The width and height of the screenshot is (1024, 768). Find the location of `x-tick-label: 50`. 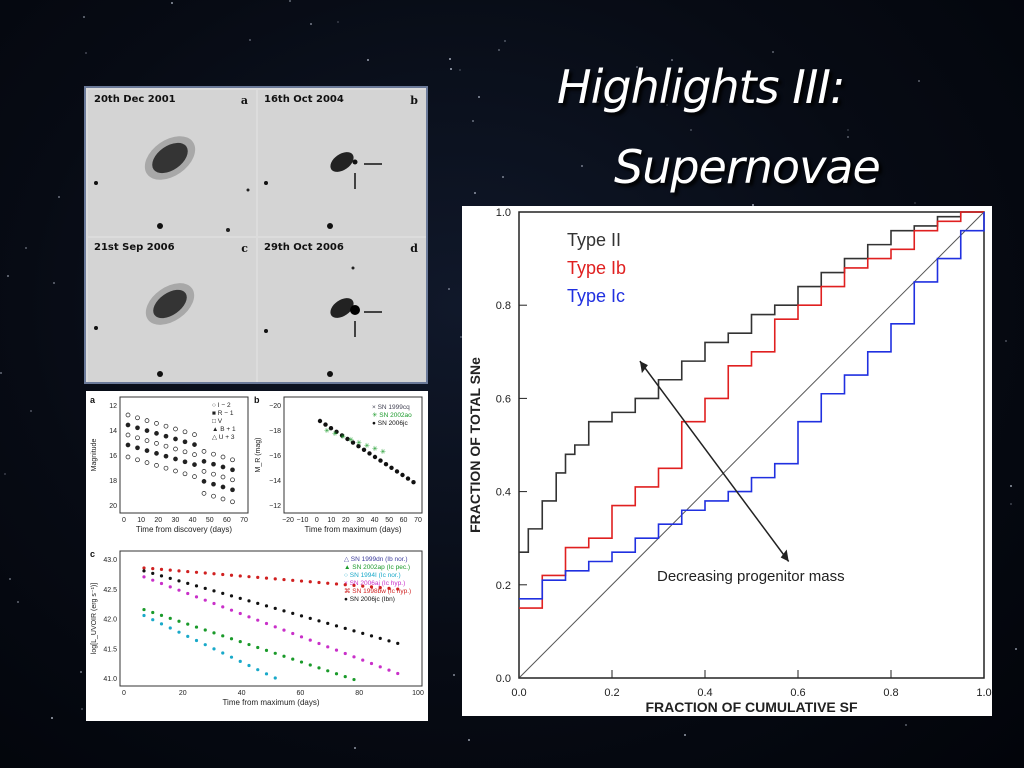

x-tick-label: 50 is located at coordinates (210, 520).